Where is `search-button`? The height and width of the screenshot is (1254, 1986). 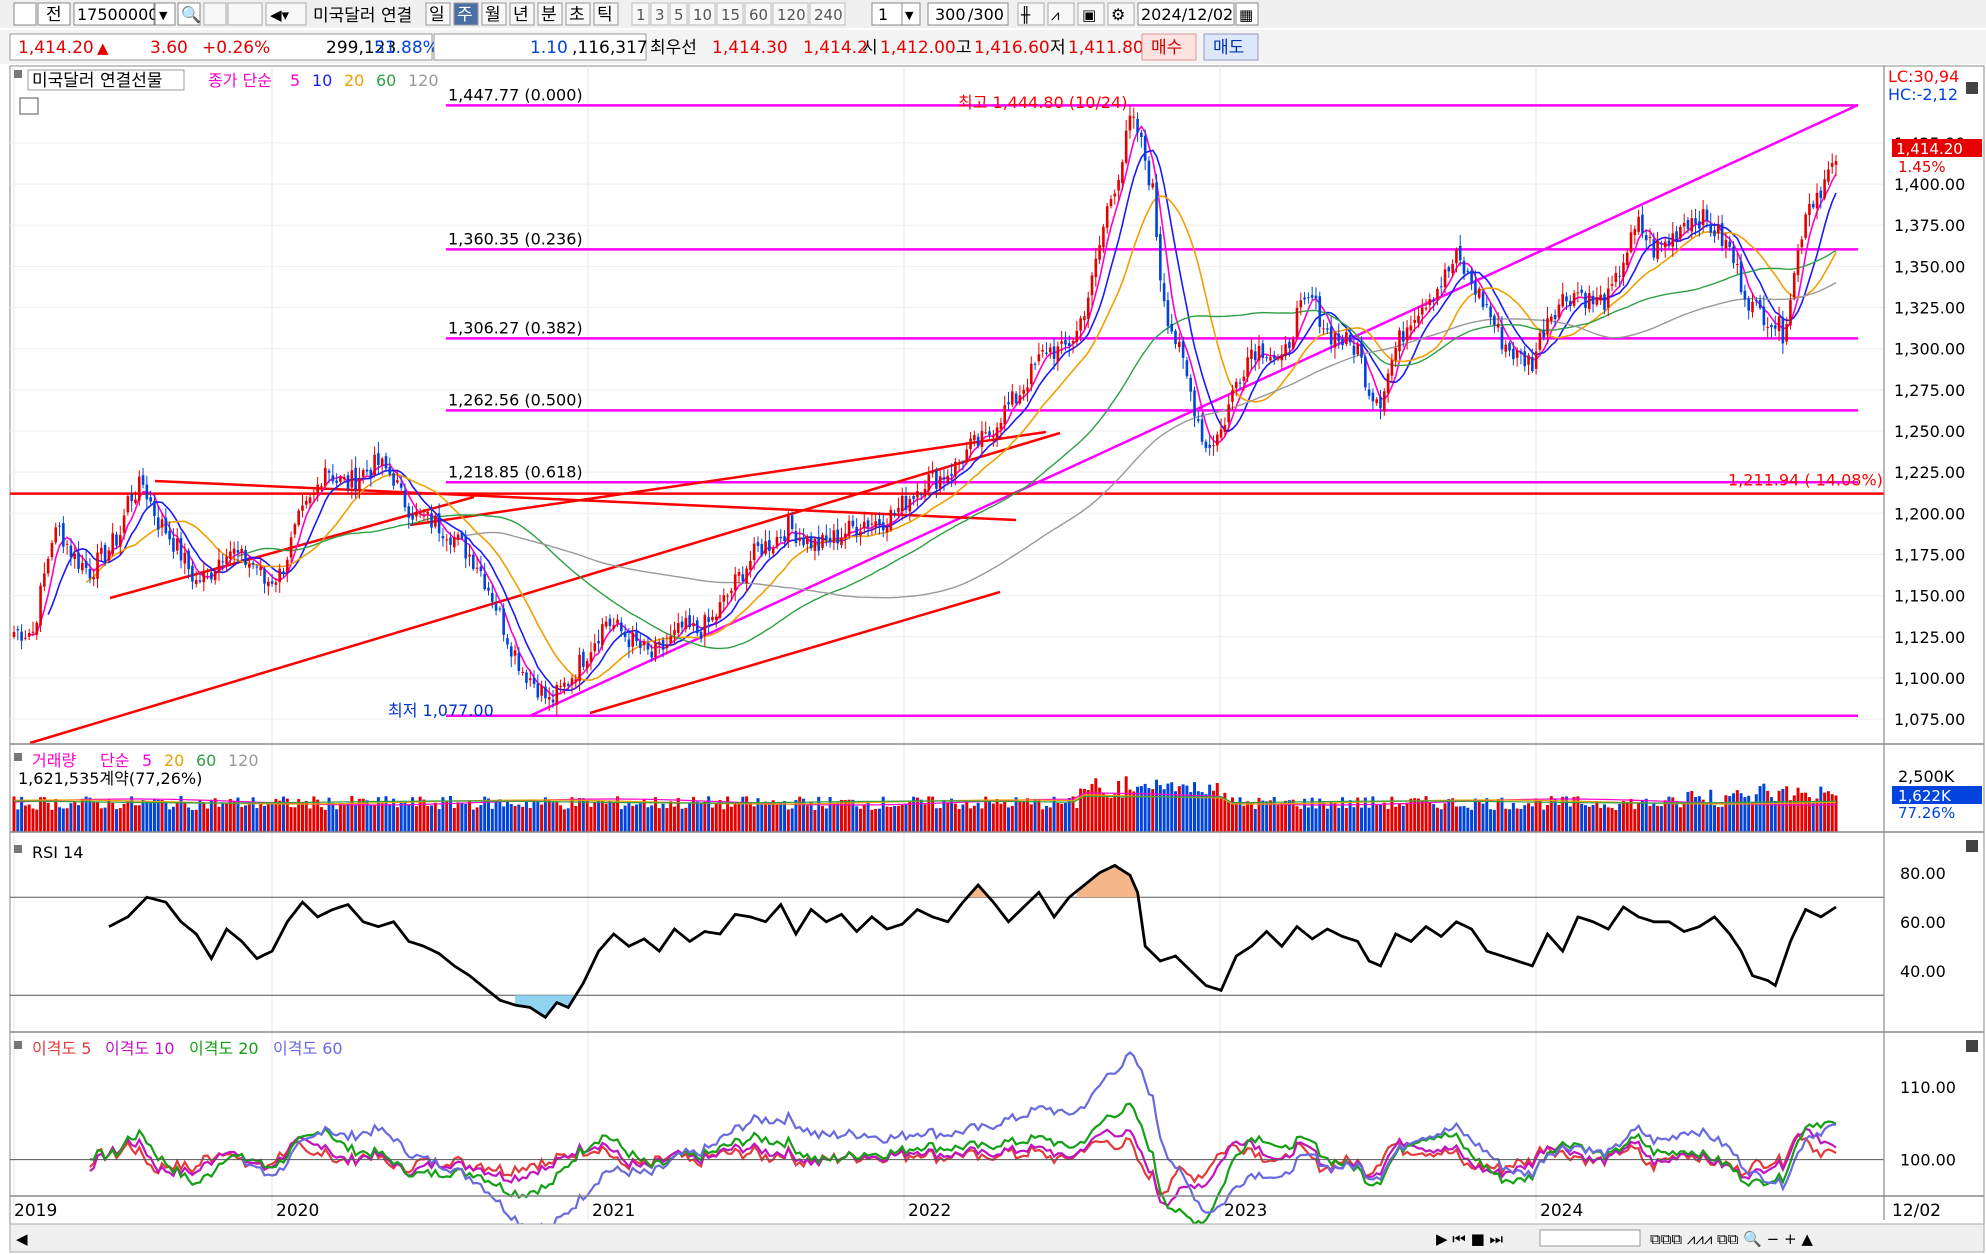
search-button is located at coordinates (189, 14).